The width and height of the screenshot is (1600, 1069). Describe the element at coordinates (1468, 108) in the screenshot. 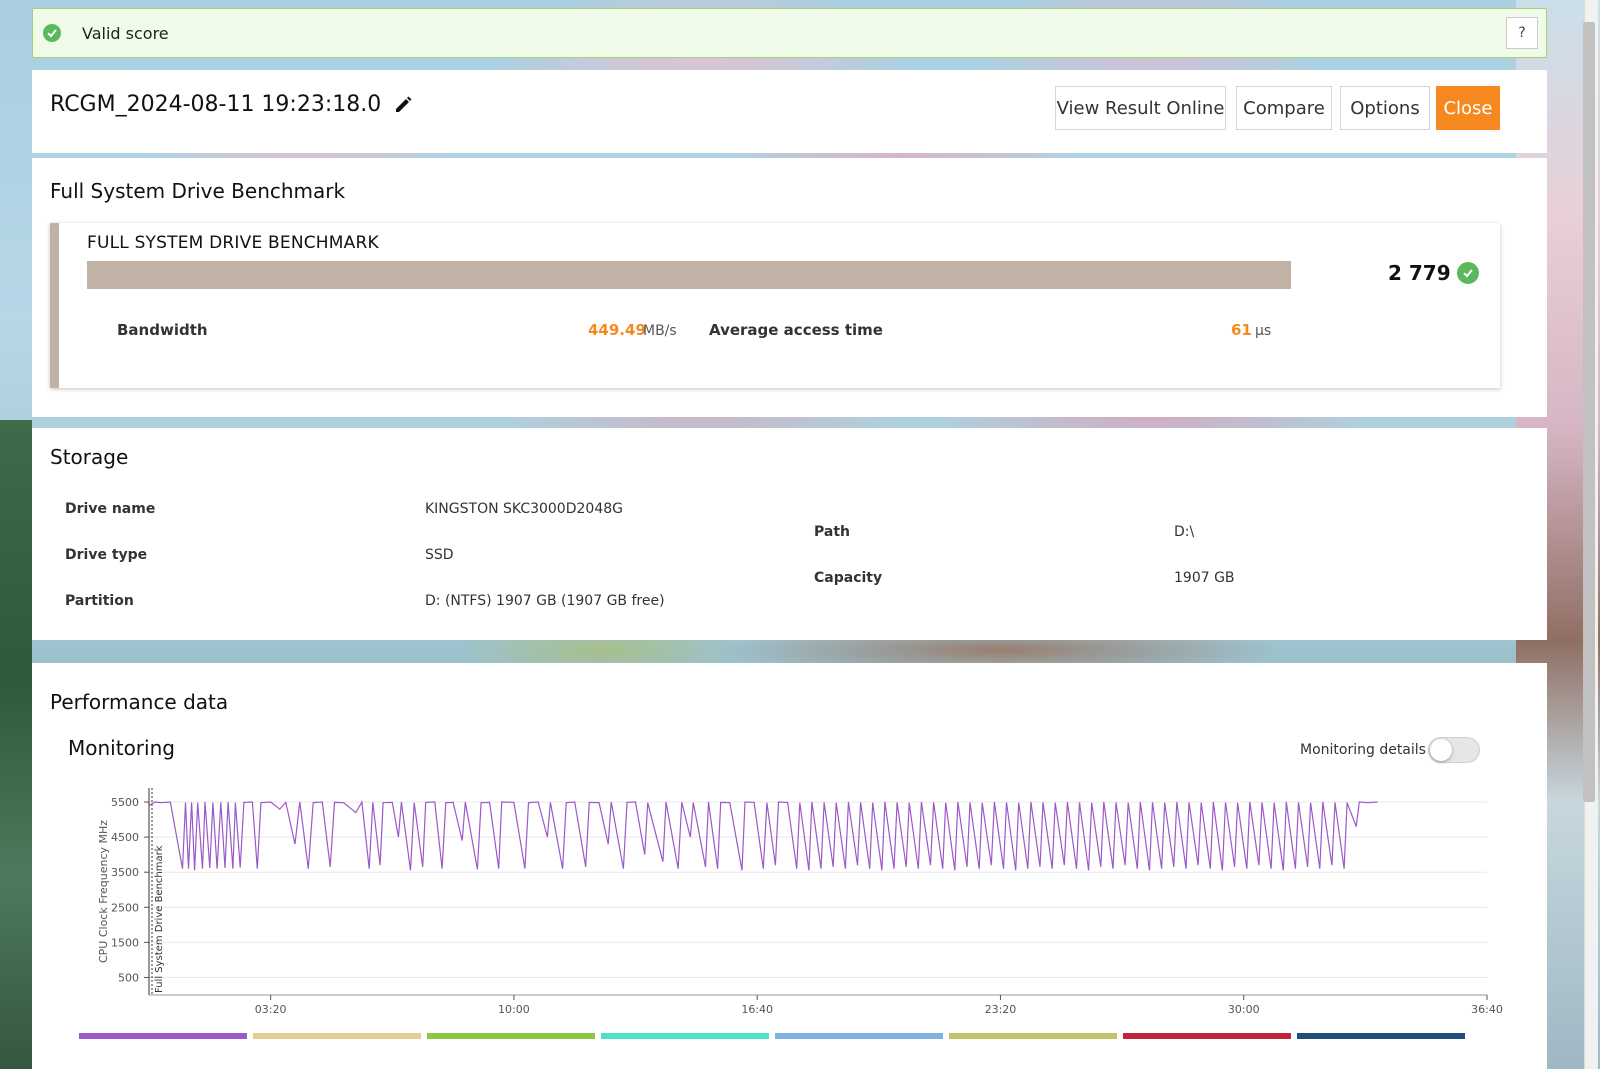

I see `close-button: Close` at that location.